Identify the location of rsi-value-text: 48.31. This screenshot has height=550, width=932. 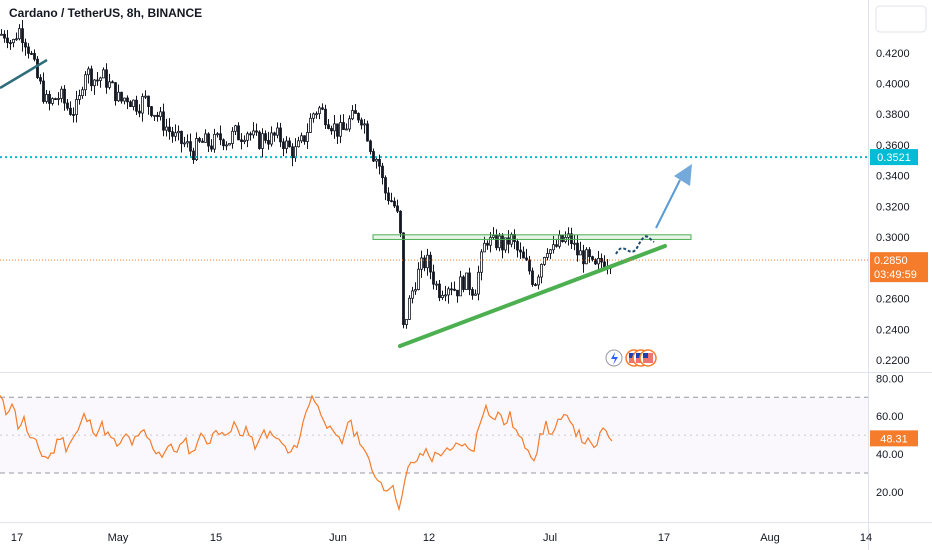
(894, 439).